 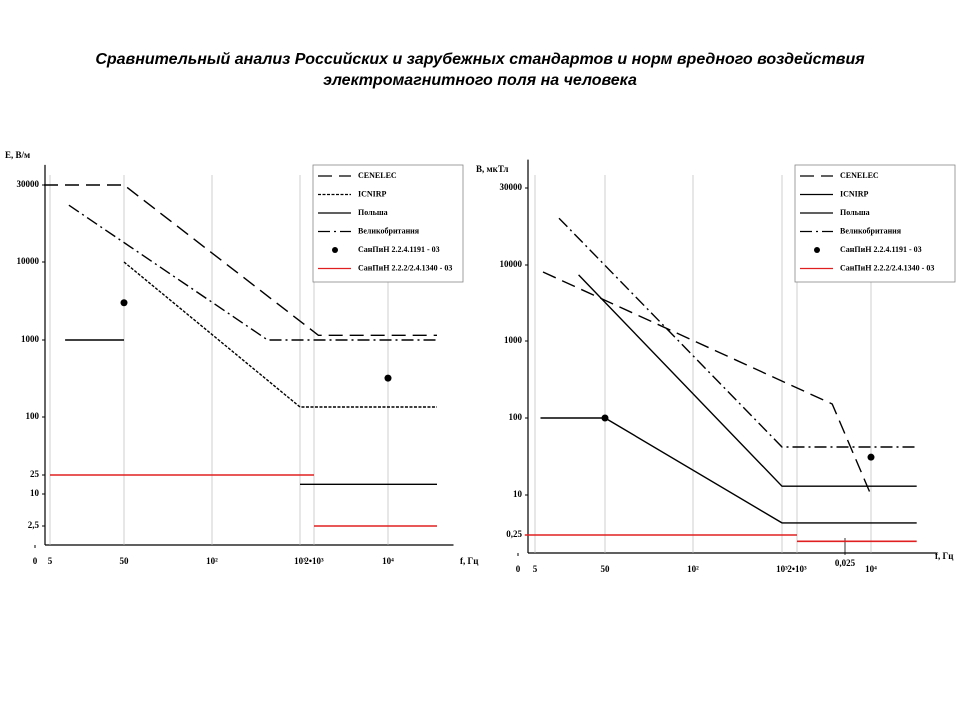 I want to click on y-tick-label: 0,25, so click(x=514, y=534).